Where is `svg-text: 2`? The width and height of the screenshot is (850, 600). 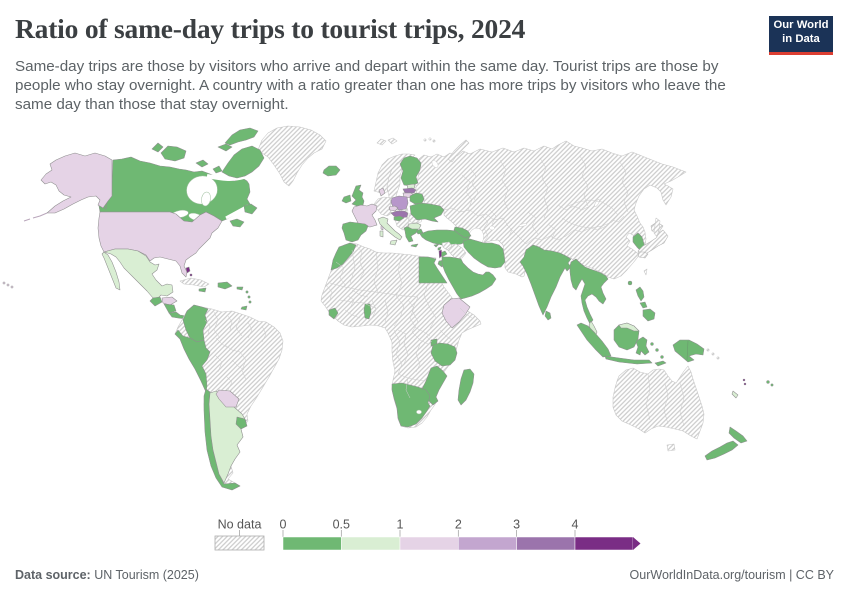
svg-text: 2 is located at coordinates (458, 525).